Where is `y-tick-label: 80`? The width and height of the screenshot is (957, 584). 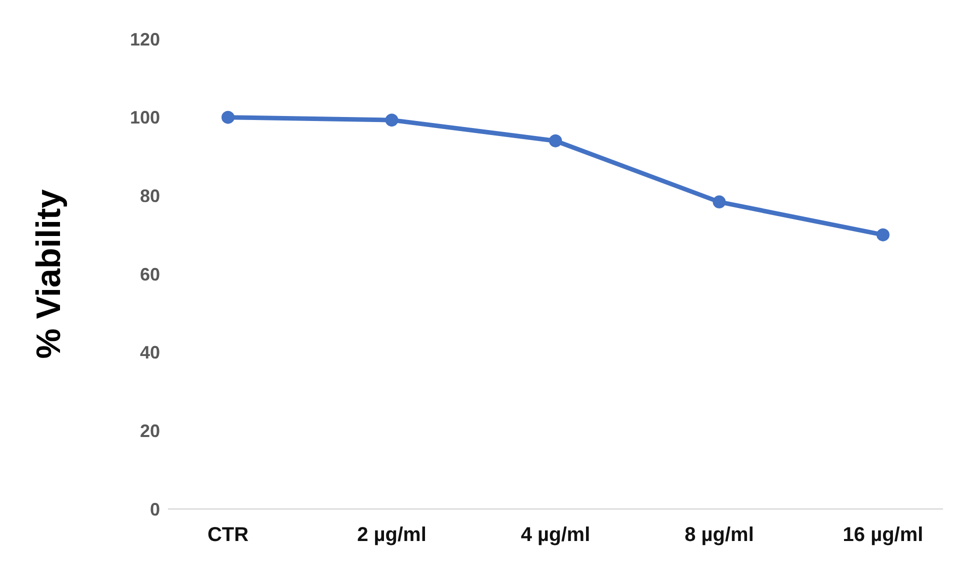 y-tick-label: 80 is located at coordinates (150, 196).